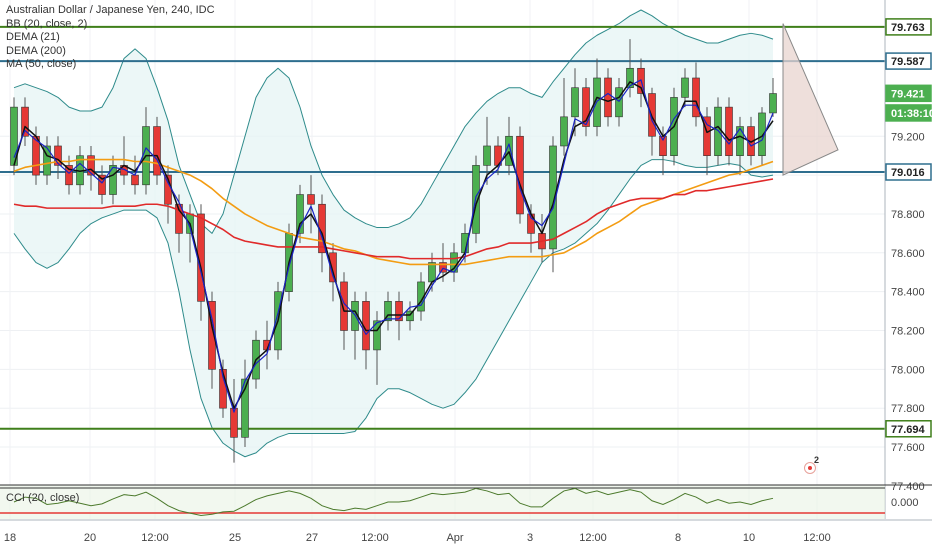  I want to click on x-tick-label: 8, so click(678, 538).